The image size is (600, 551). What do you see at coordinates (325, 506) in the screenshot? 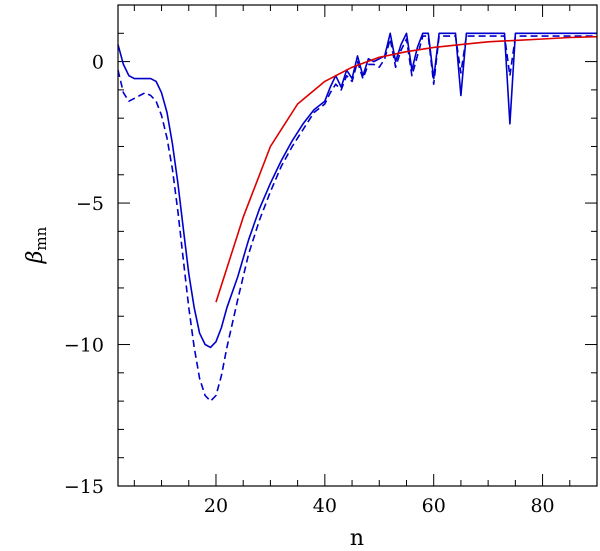
I see `x-tick-label: 40` at bounding box center [325, 506].